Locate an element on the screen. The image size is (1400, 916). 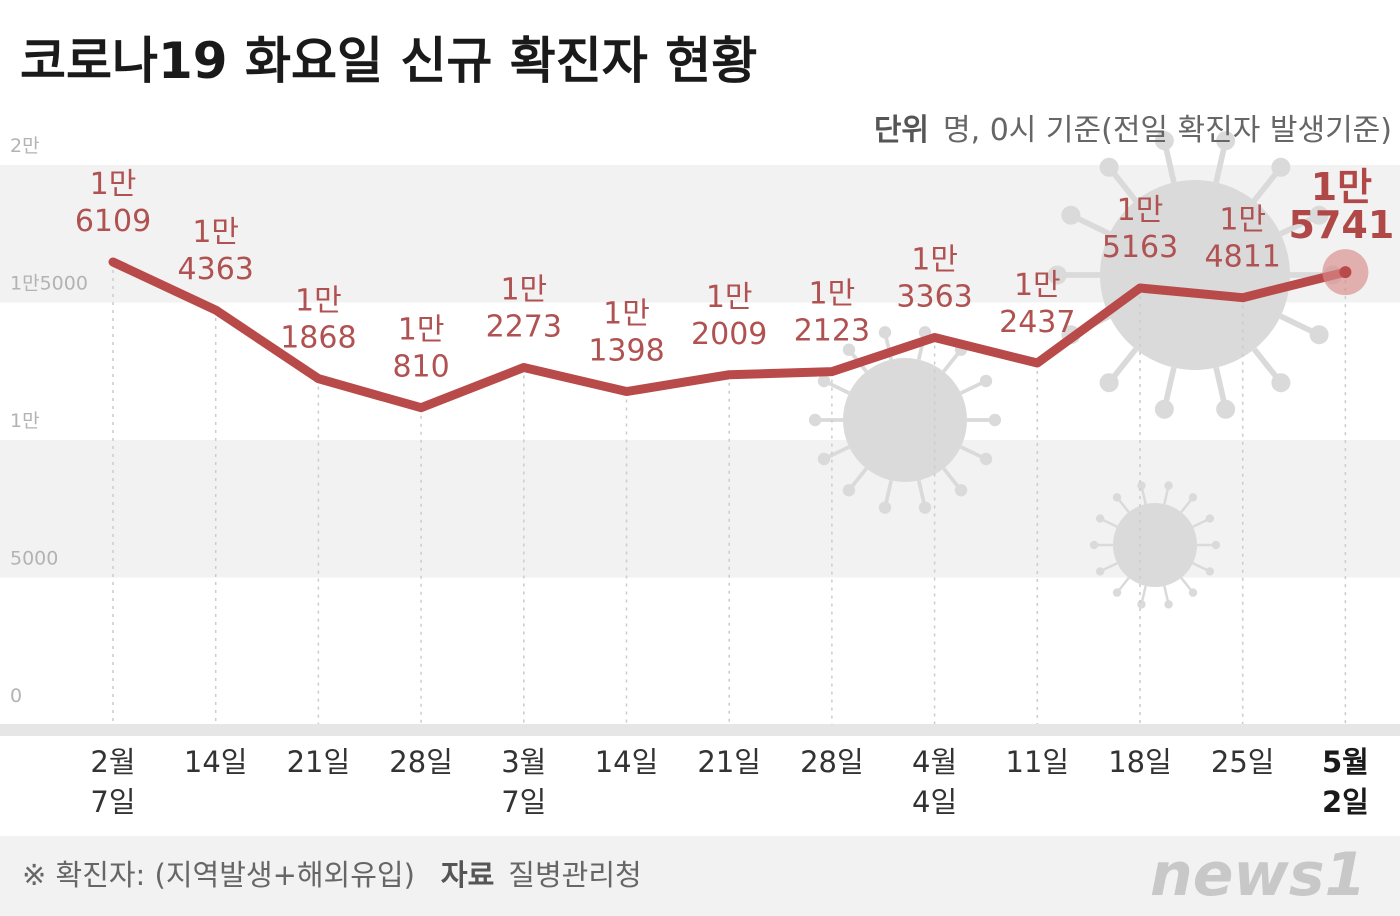
data-label-line: 2437 is located at coordinates (1037, 322).